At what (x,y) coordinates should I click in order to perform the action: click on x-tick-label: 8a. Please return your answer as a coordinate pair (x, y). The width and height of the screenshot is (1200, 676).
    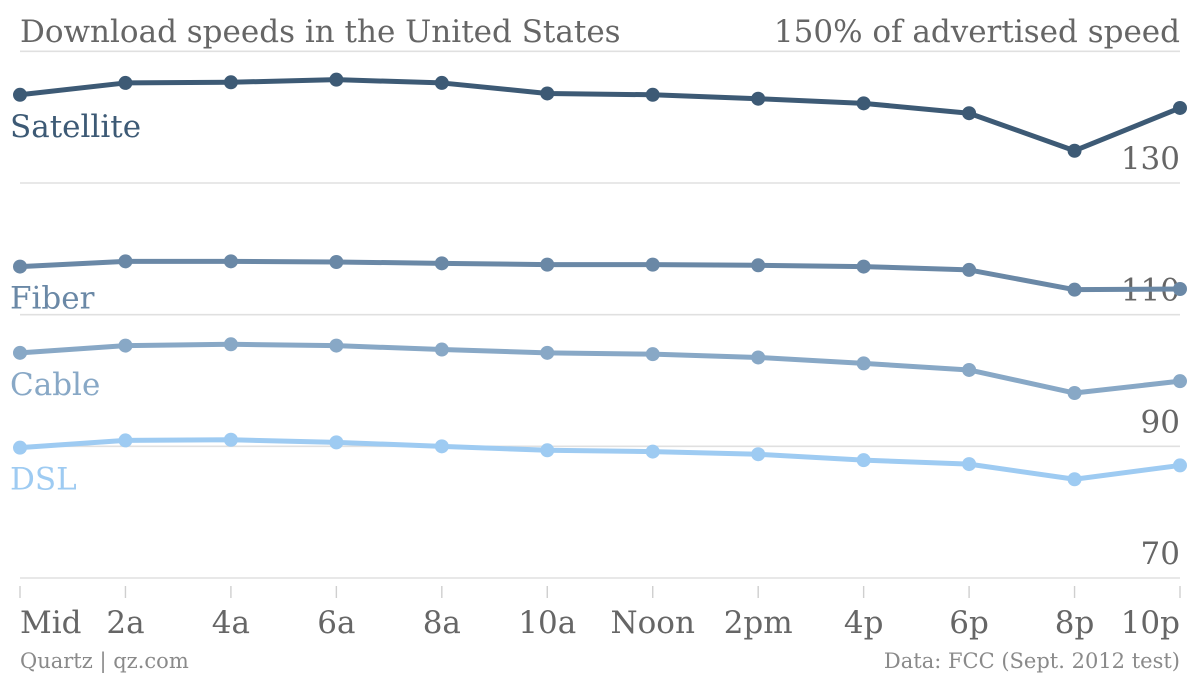
    Looking at the image, I should click on (442, 623).